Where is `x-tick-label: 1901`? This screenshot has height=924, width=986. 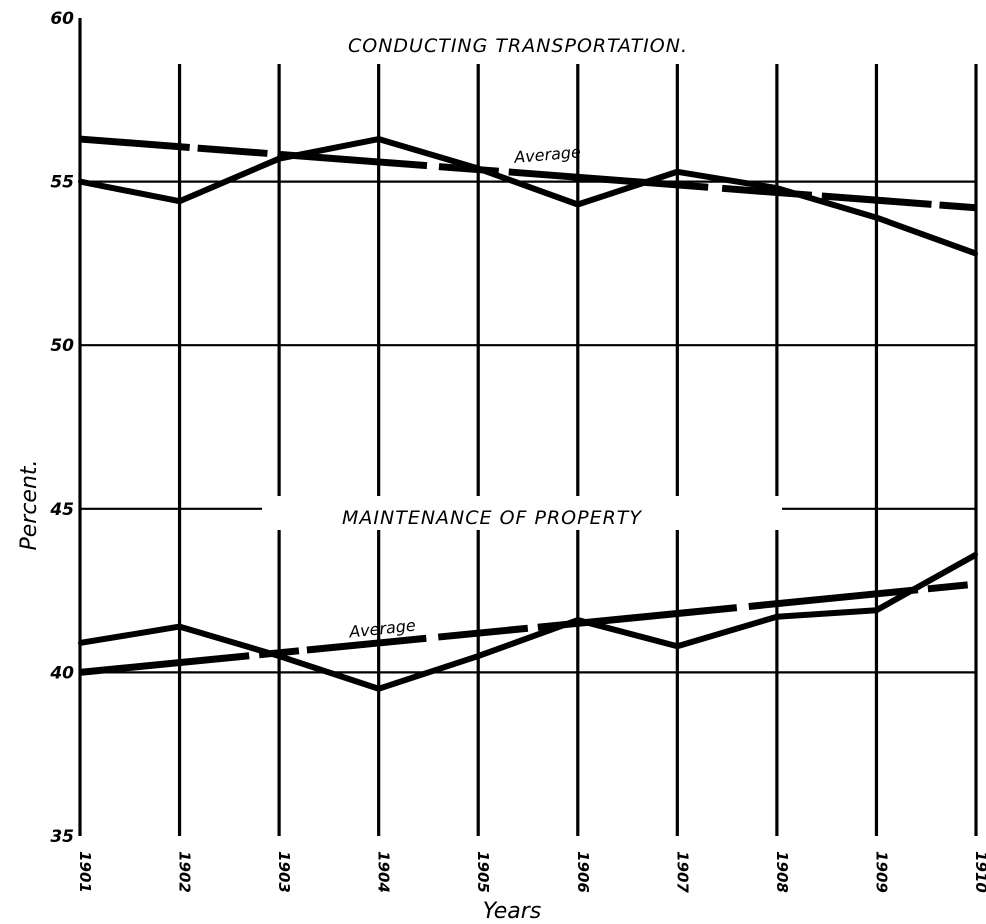
x-tick-label: 1901 is located at coordinates (85, 872).